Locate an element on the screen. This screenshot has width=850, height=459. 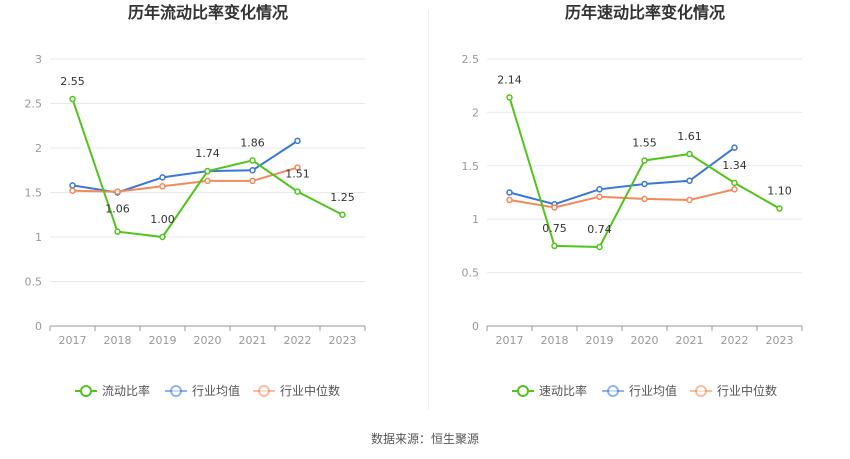
chart1-x-tick-label: 2020 is located at coordinates (208, 340).